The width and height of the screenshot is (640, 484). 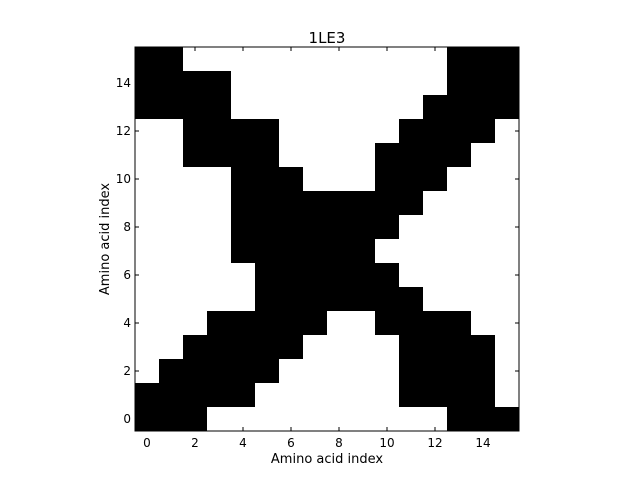 What do you see at coordinates (243, 443) in the screenshot?
I see `x-tick-label: 4` at bounding box center [243, 443].